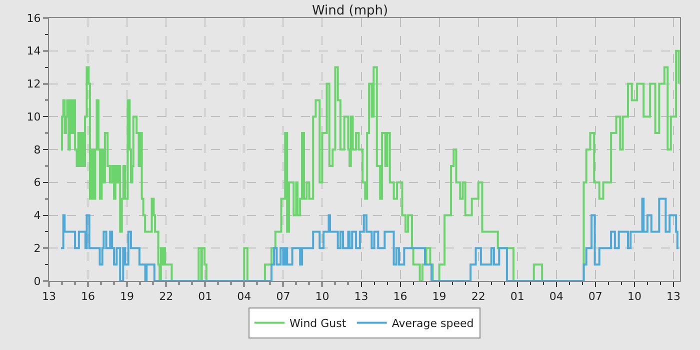 Image resolution: width=700 pixels, height=350 pixels. I want to click on chart-title: Wind (mph), so click(350, 10).